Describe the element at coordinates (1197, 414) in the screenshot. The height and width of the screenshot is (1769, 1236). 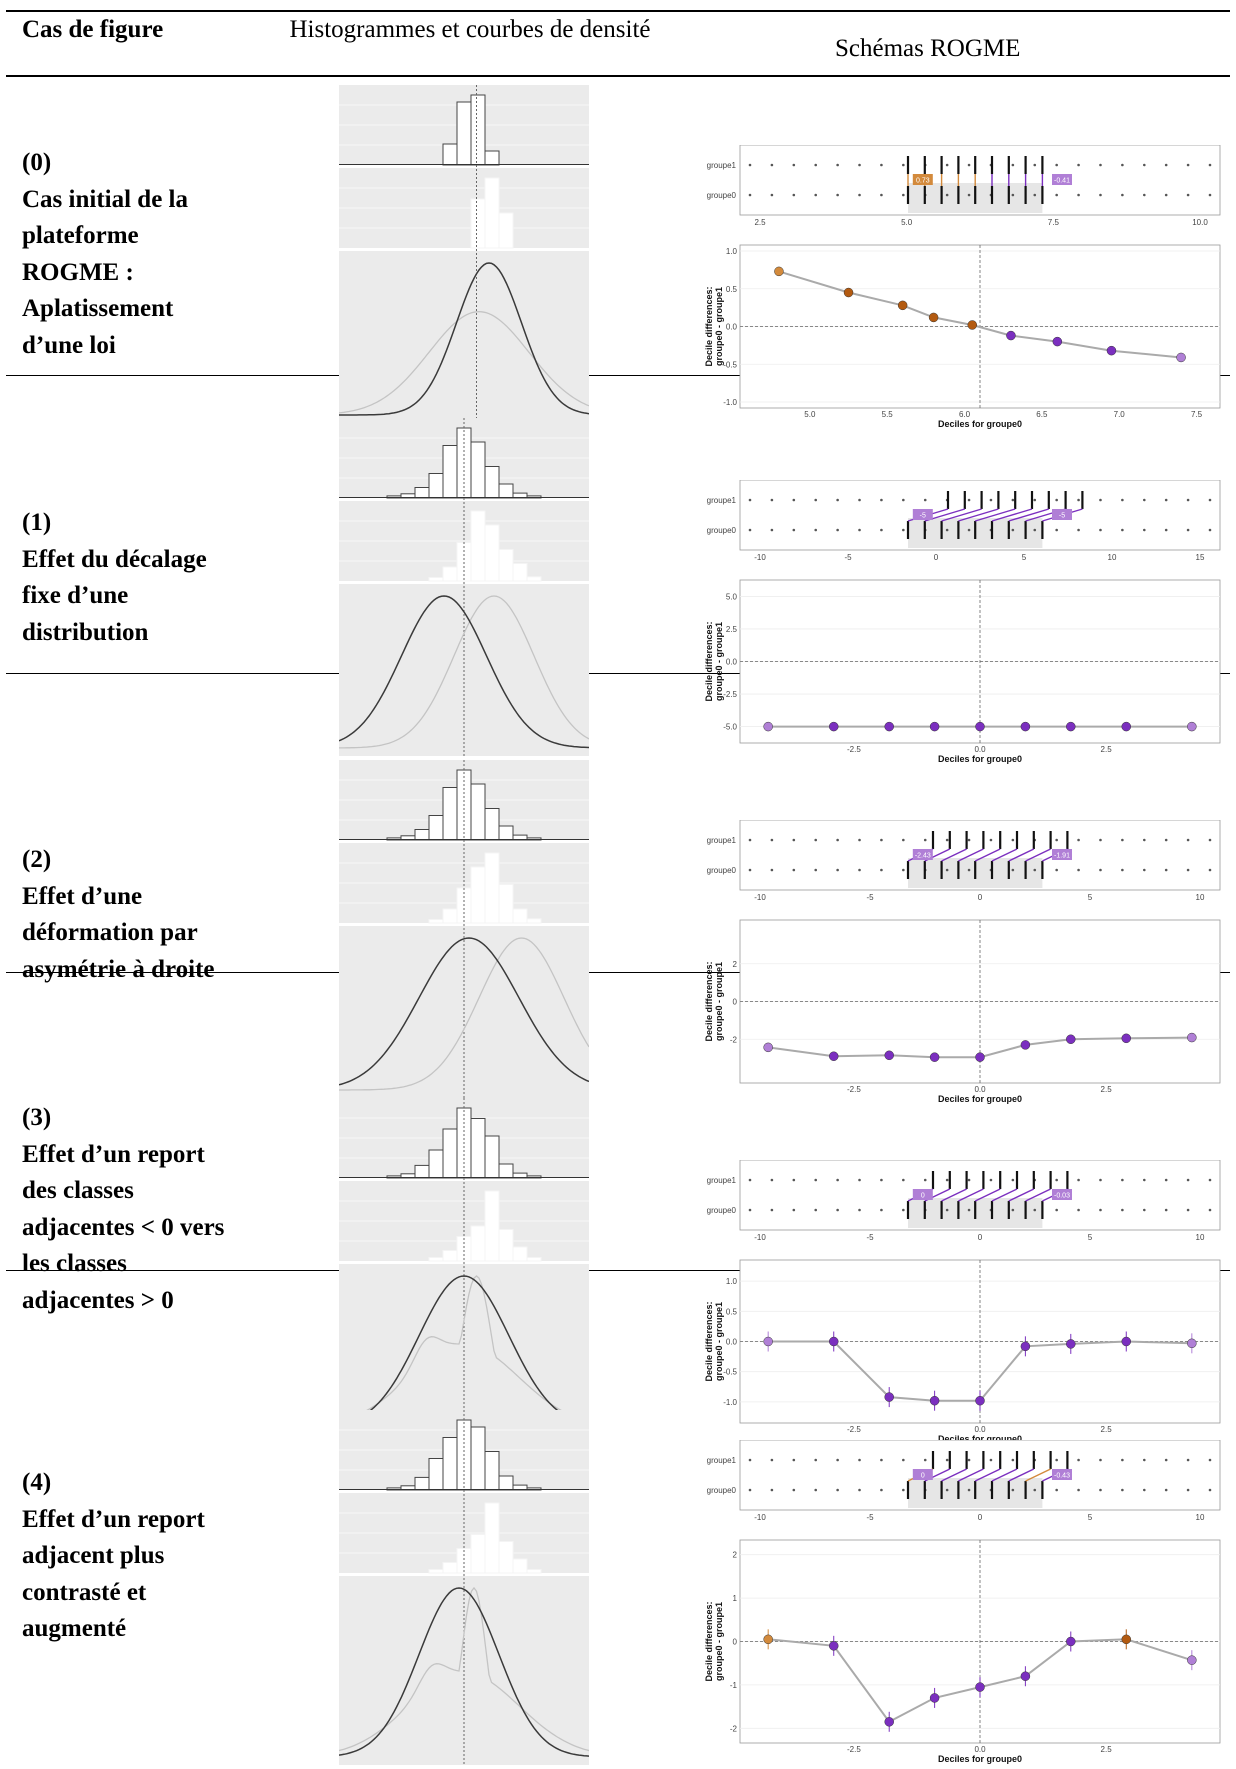
I see `x-tick-label: 7.5` at that location.